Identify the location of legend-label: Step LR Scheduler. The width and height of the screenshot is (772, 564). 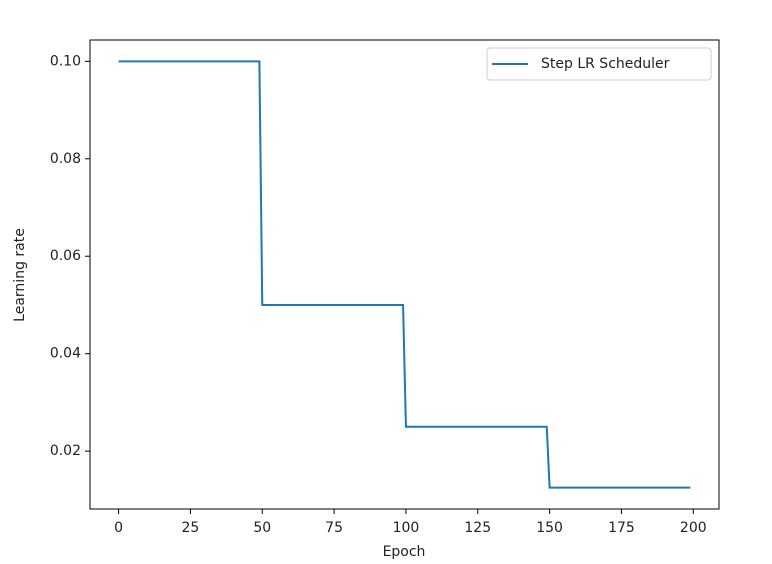
(605, 64).